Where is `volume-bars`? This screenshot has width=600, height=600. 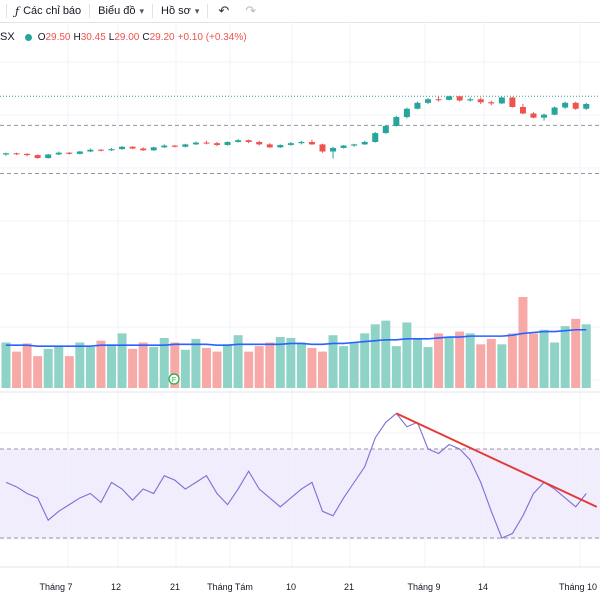
volume-bars is located at coordinates (296, 342).